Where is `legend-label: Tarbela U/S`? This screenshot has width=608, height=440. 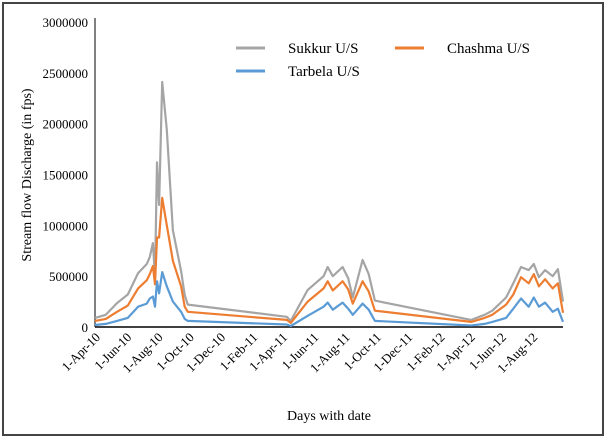 legend-label: Tarbela U/S is located at coordinates (324, 72).